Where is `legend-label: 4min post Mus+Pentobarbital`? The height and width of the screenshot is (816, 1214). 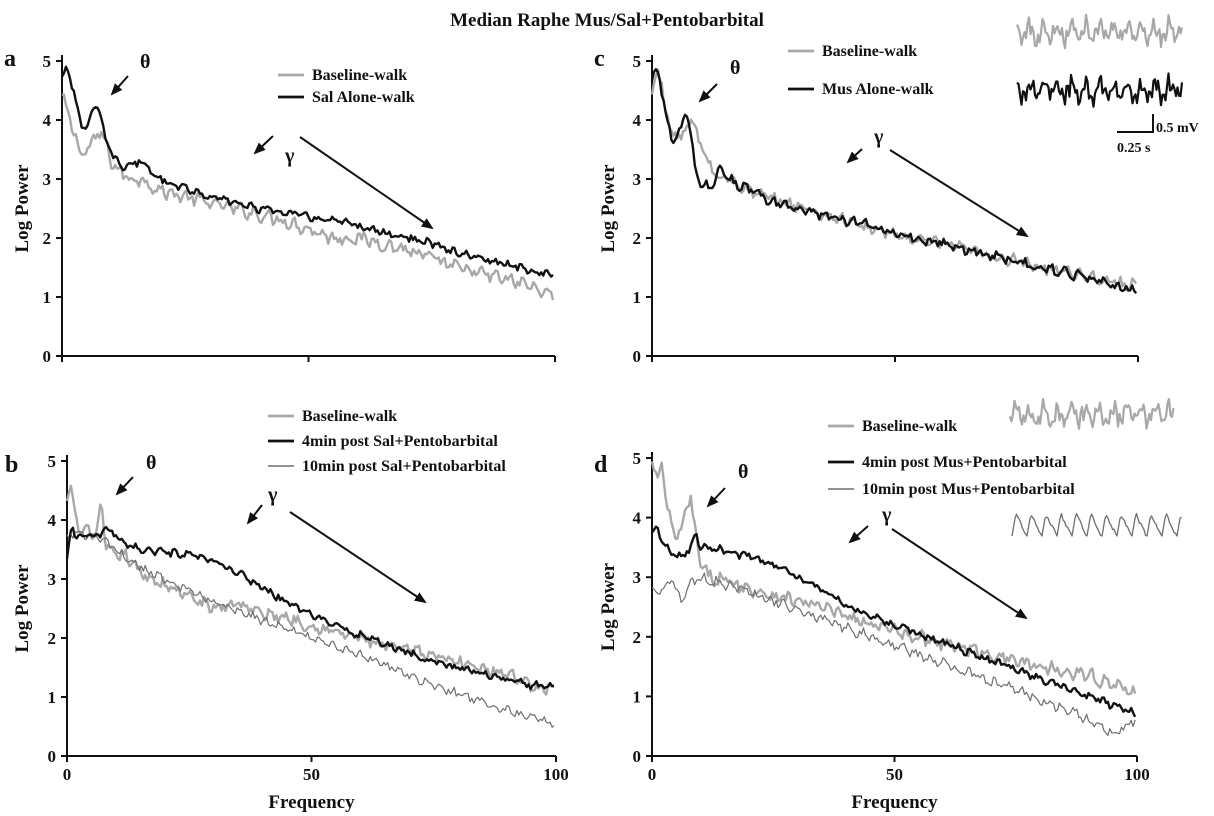
legend-label: 4min post Mus+Pentobarbital is located at coordinates (964, 462).